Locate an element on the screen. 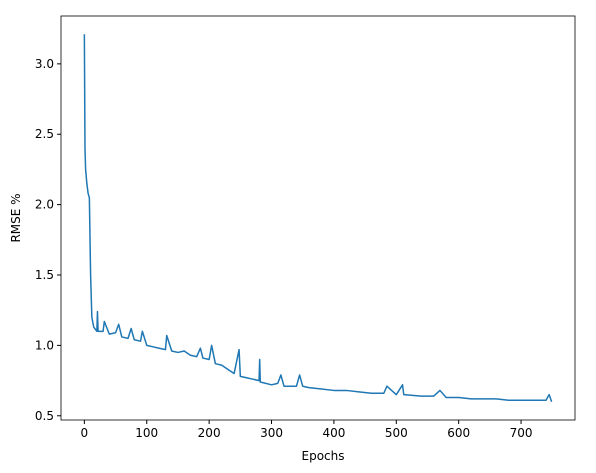 This screenshot has height=473, width=596. x-tick-label: 0 is located at coordinates (85, 433).